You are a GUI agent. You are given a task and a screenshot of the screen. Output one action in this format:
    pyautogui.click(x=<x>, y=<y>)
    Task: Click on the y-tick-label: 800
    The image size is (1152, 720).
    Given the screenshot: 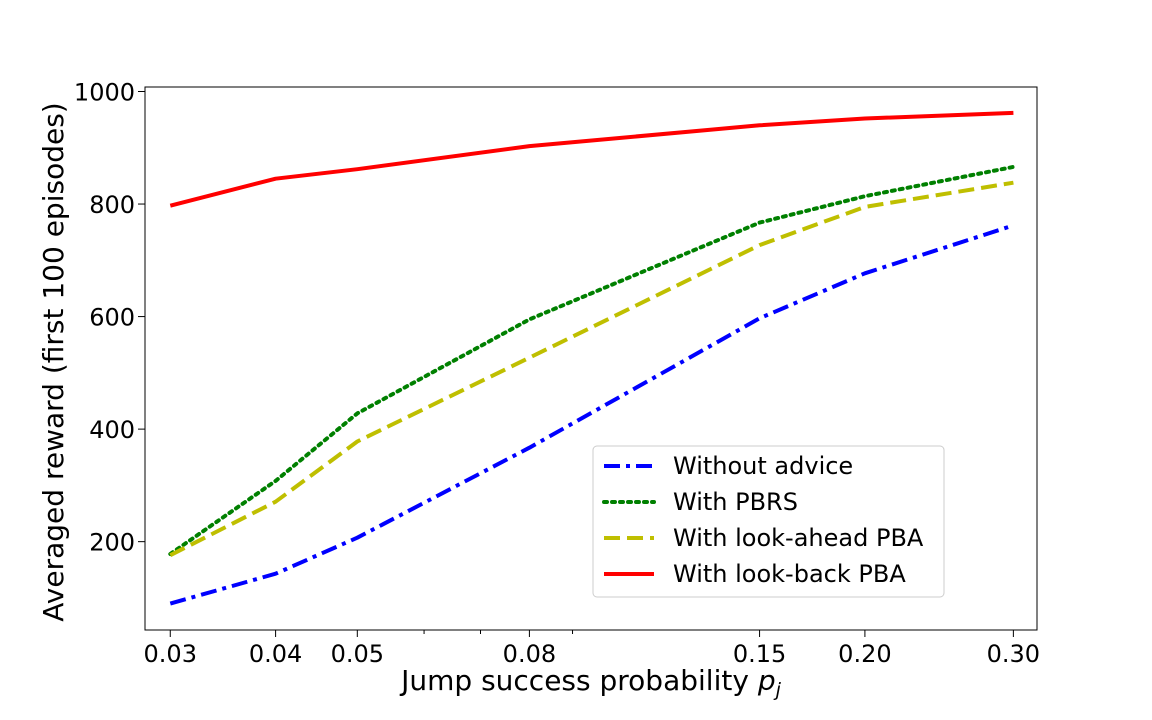 What is the action you would take?
    pyautogui.click(x=112, y=205)
    